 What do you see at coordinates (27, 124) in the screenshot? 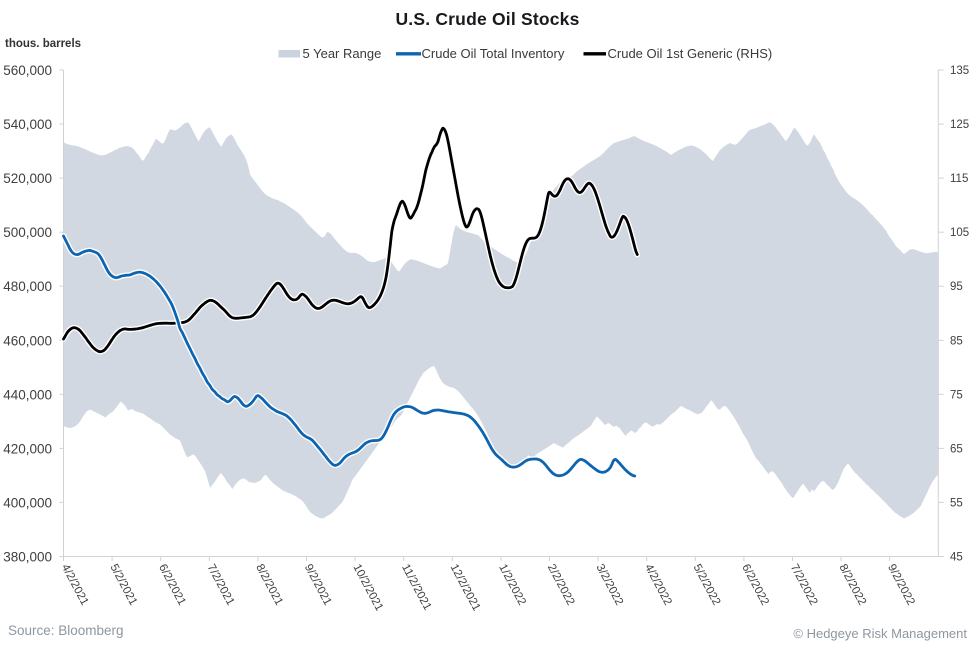
I see `svg-text: 540,000` at bounding box center [27, 124].